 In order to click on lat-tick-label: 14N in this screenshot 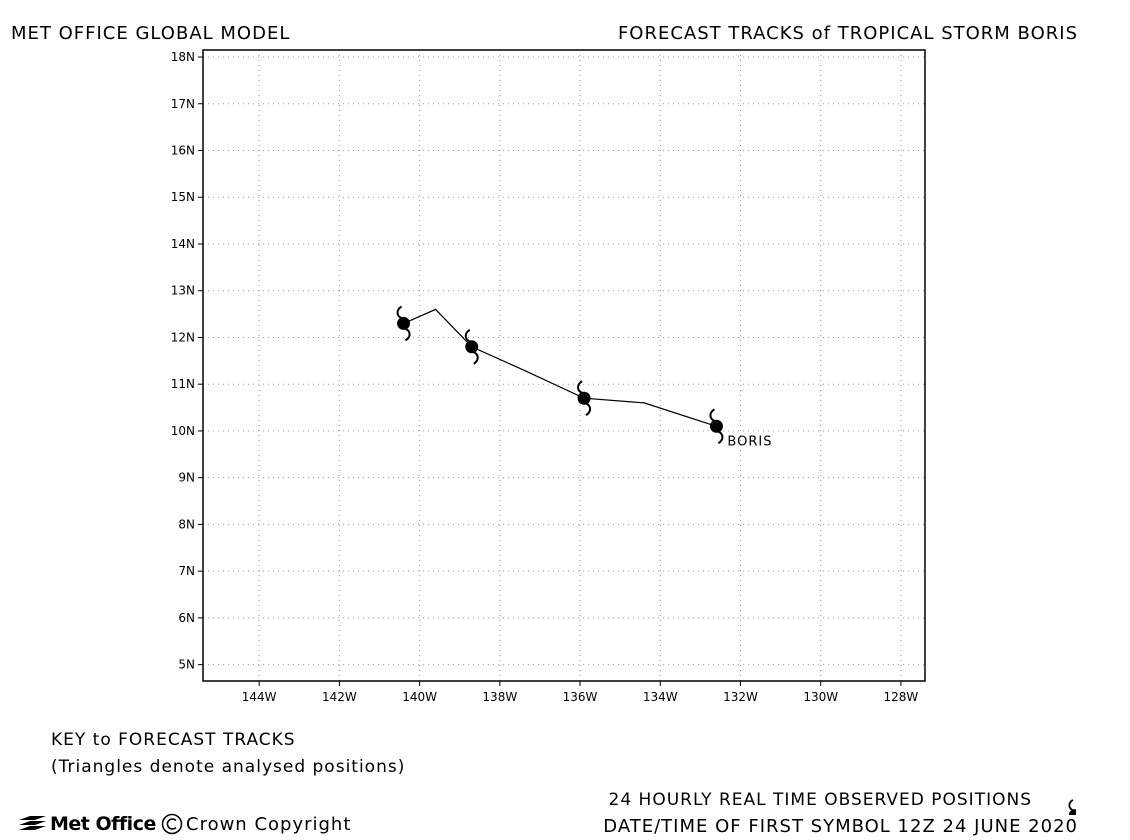, I will do `click(183, 244)`.